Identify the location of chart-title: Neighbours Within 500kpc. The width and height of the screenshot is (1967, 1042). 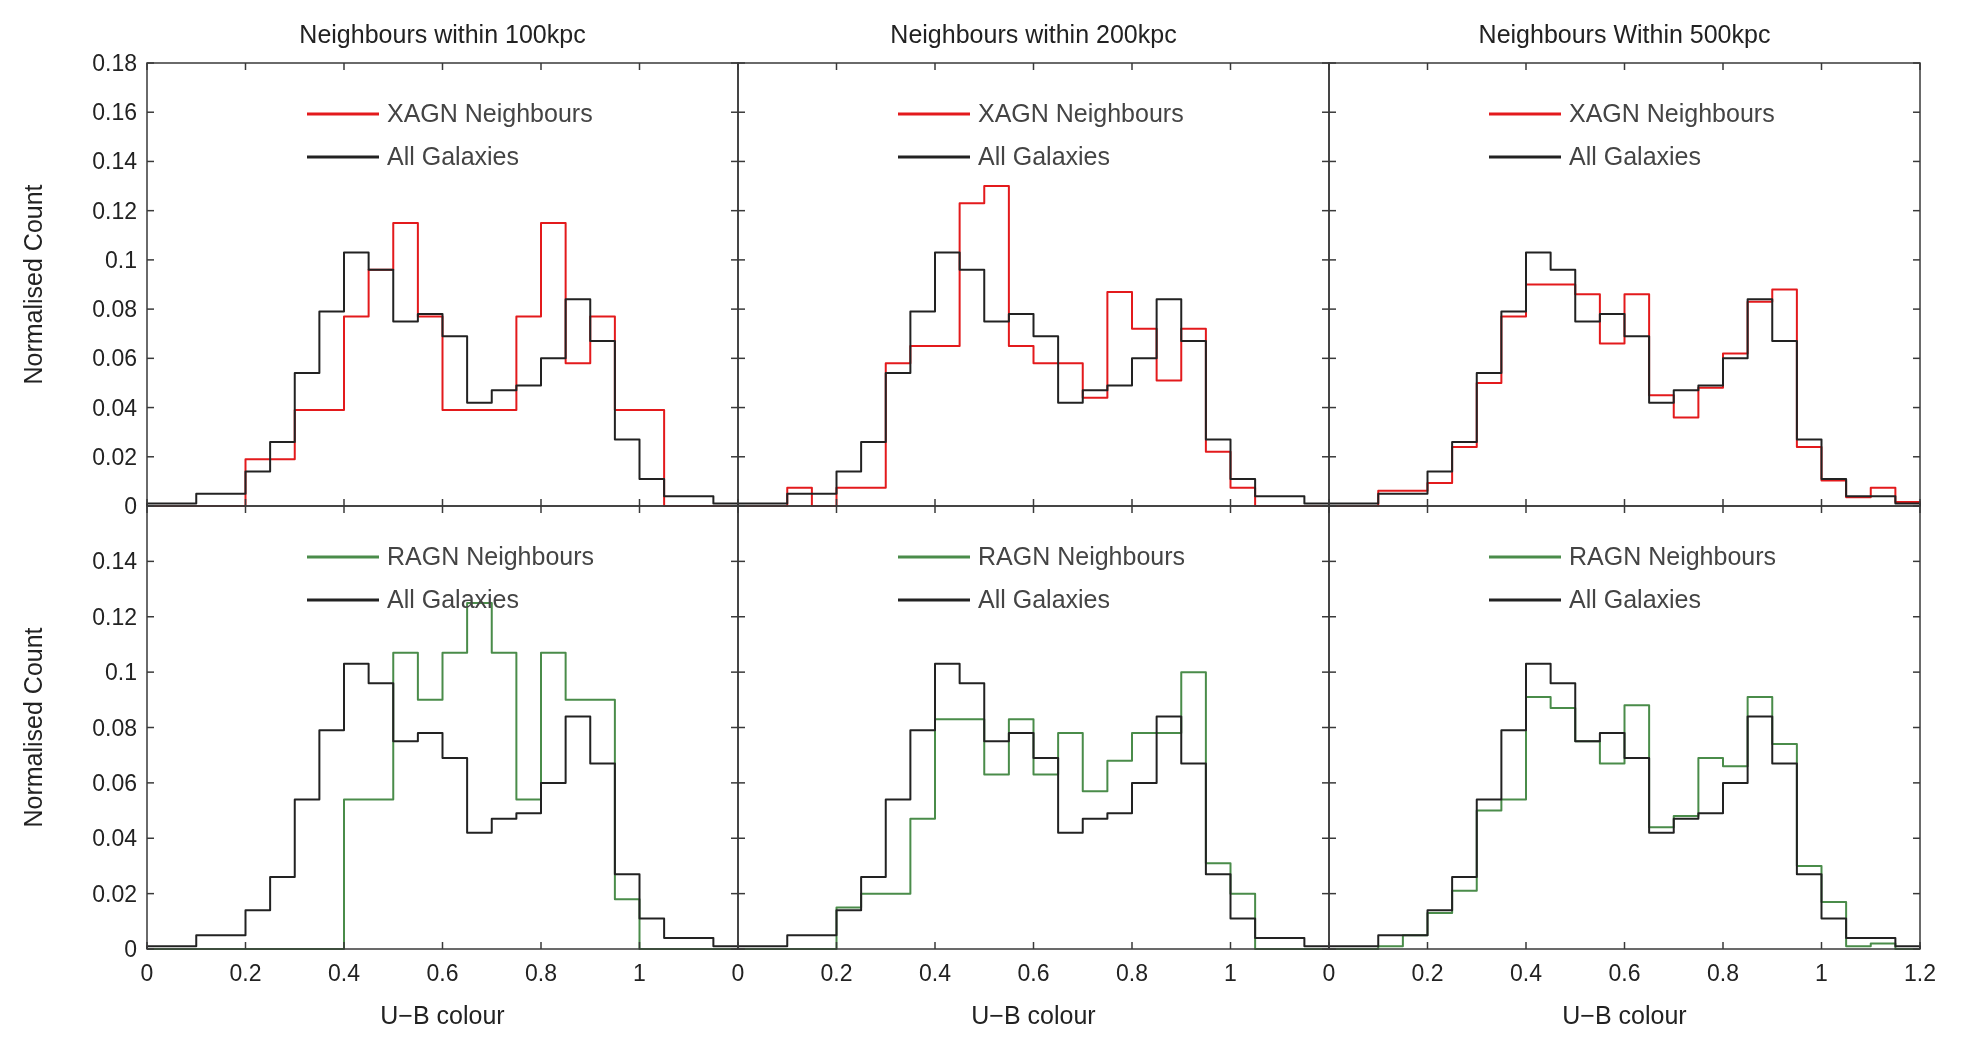
(1624, 34).